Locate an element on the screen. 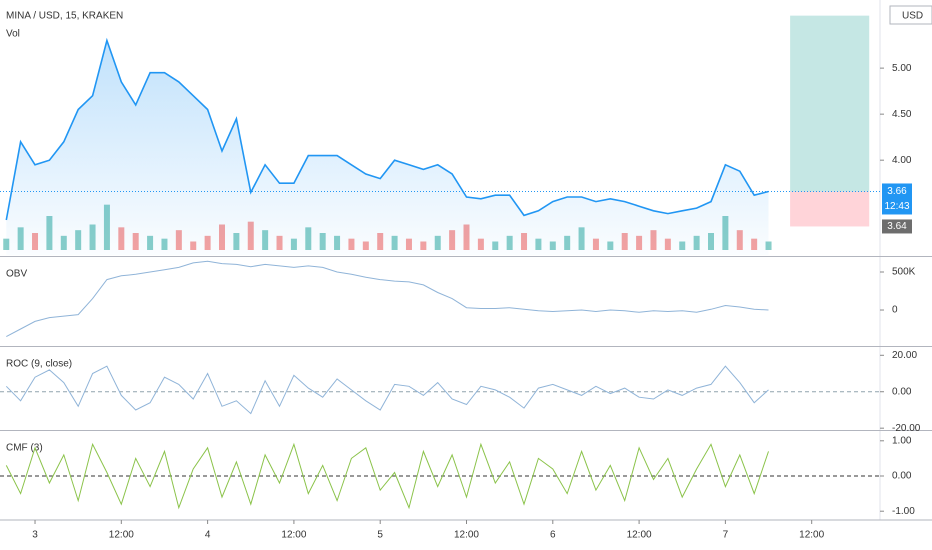 Image resolution: width=932 pixels, height=550 pixels. pane-title: CMF (3) is located at coordinates (24, 448).